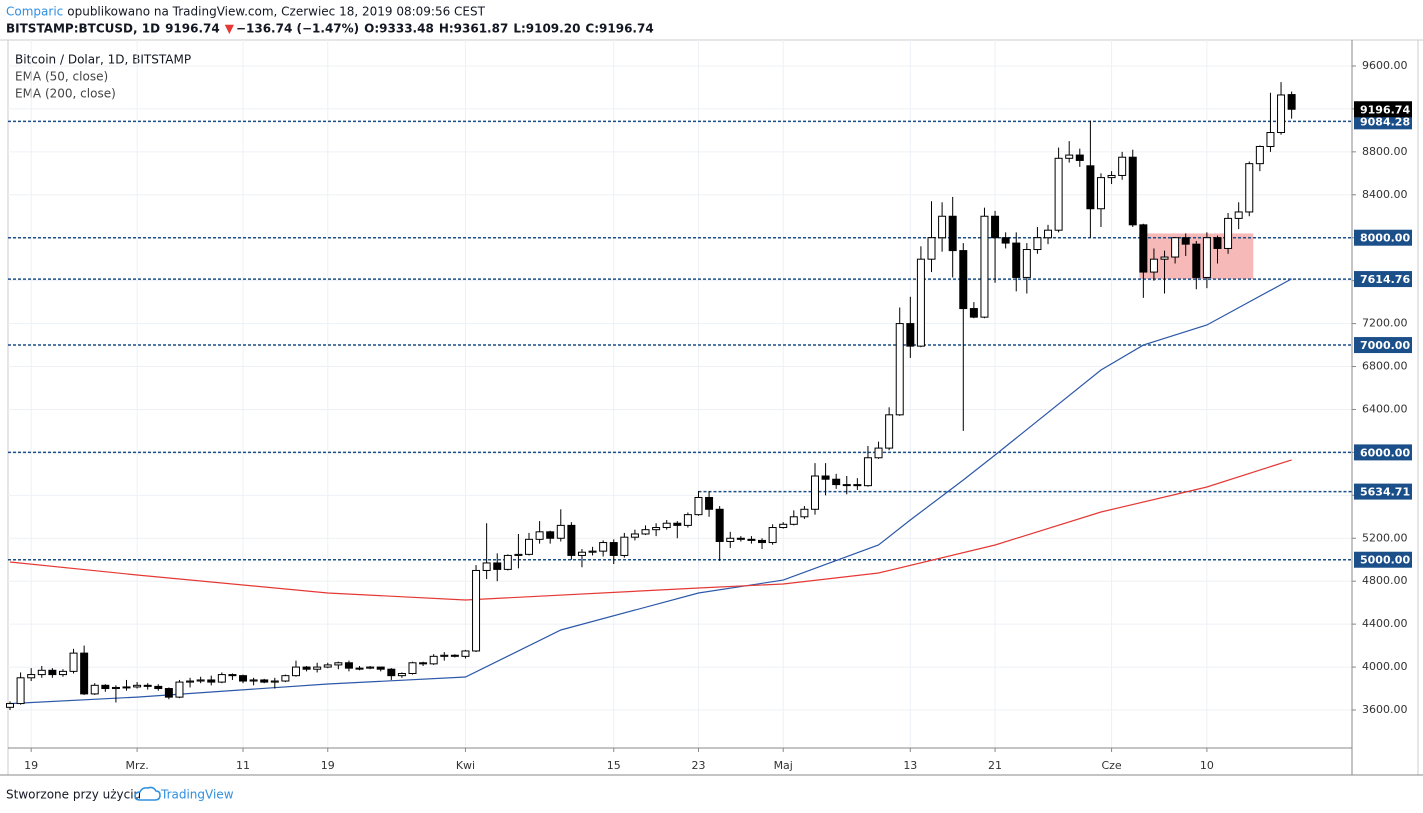 Image resolution: width=1423 pixels, height=813 pixels. I want to click on tradingview-logo, so click(147, 793).